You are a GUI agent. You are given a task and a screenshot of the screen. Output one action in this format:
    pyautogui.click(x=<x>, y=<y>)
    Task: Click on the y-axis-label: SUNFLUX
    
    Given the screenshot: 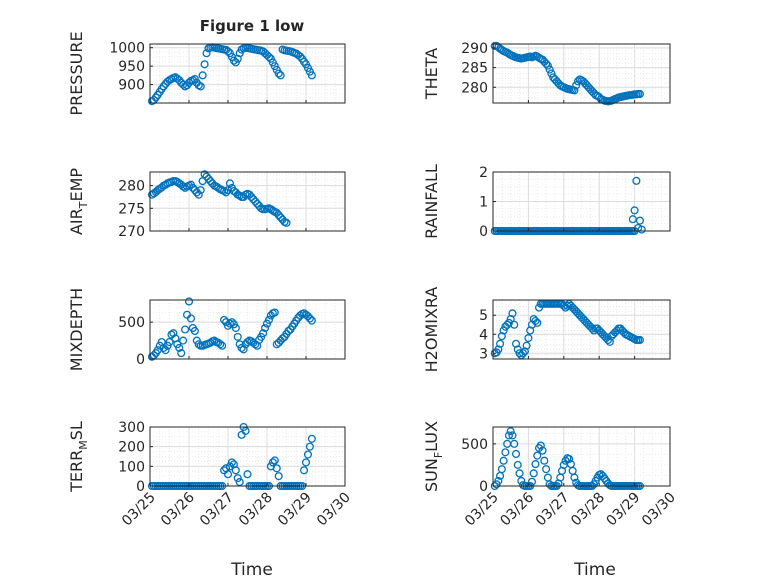 What is the action you would take?
    pyautogui.click(x=433, y=456)
    